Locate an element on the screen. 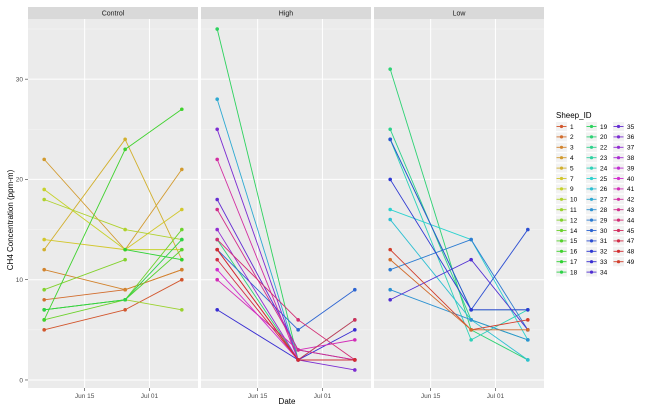 The width and height of the screenshot is (660, 411). legend-label: 4 is located at coordinates (572, 158).